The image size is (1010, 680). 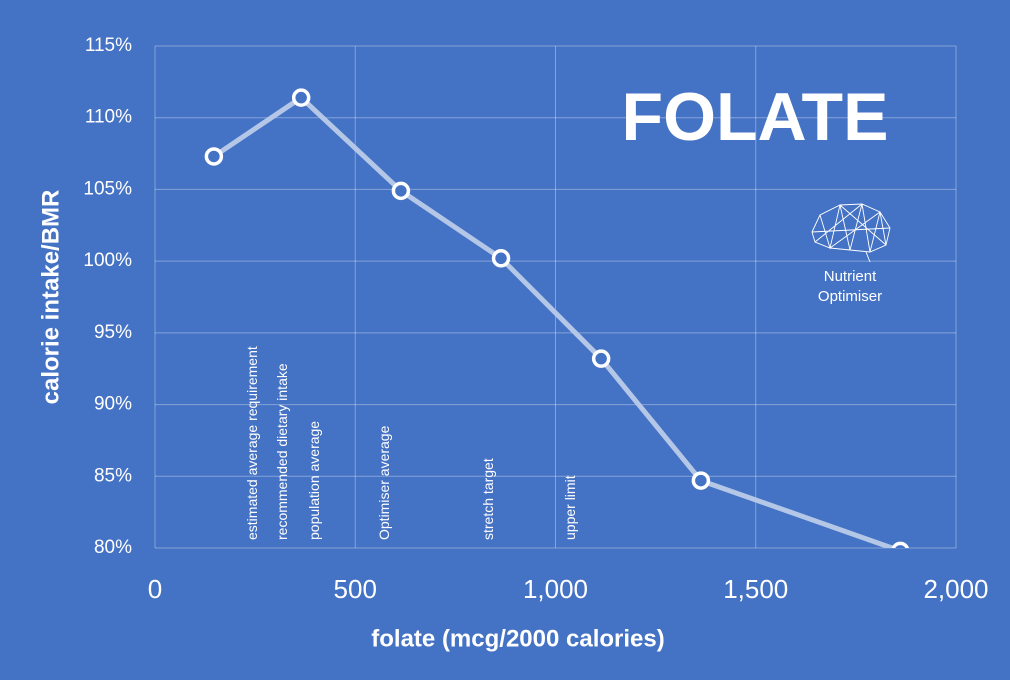 I want to click on logo-icon, so click(x=851, y=233).